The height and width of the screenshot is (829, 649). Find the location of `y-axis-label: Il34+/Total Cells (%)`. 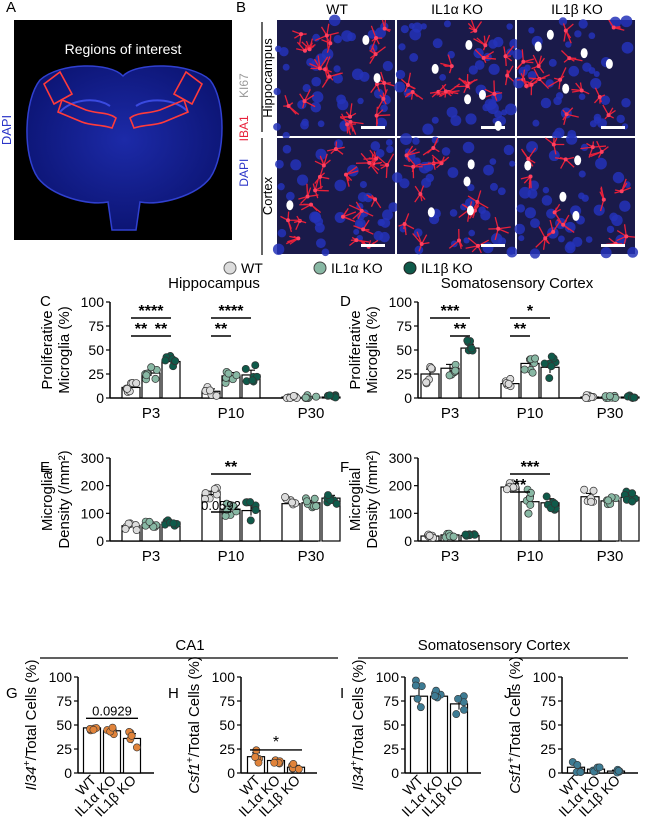

y-axis-label: Il34+/Total Cells (%) is located at coordinates (31, 725).